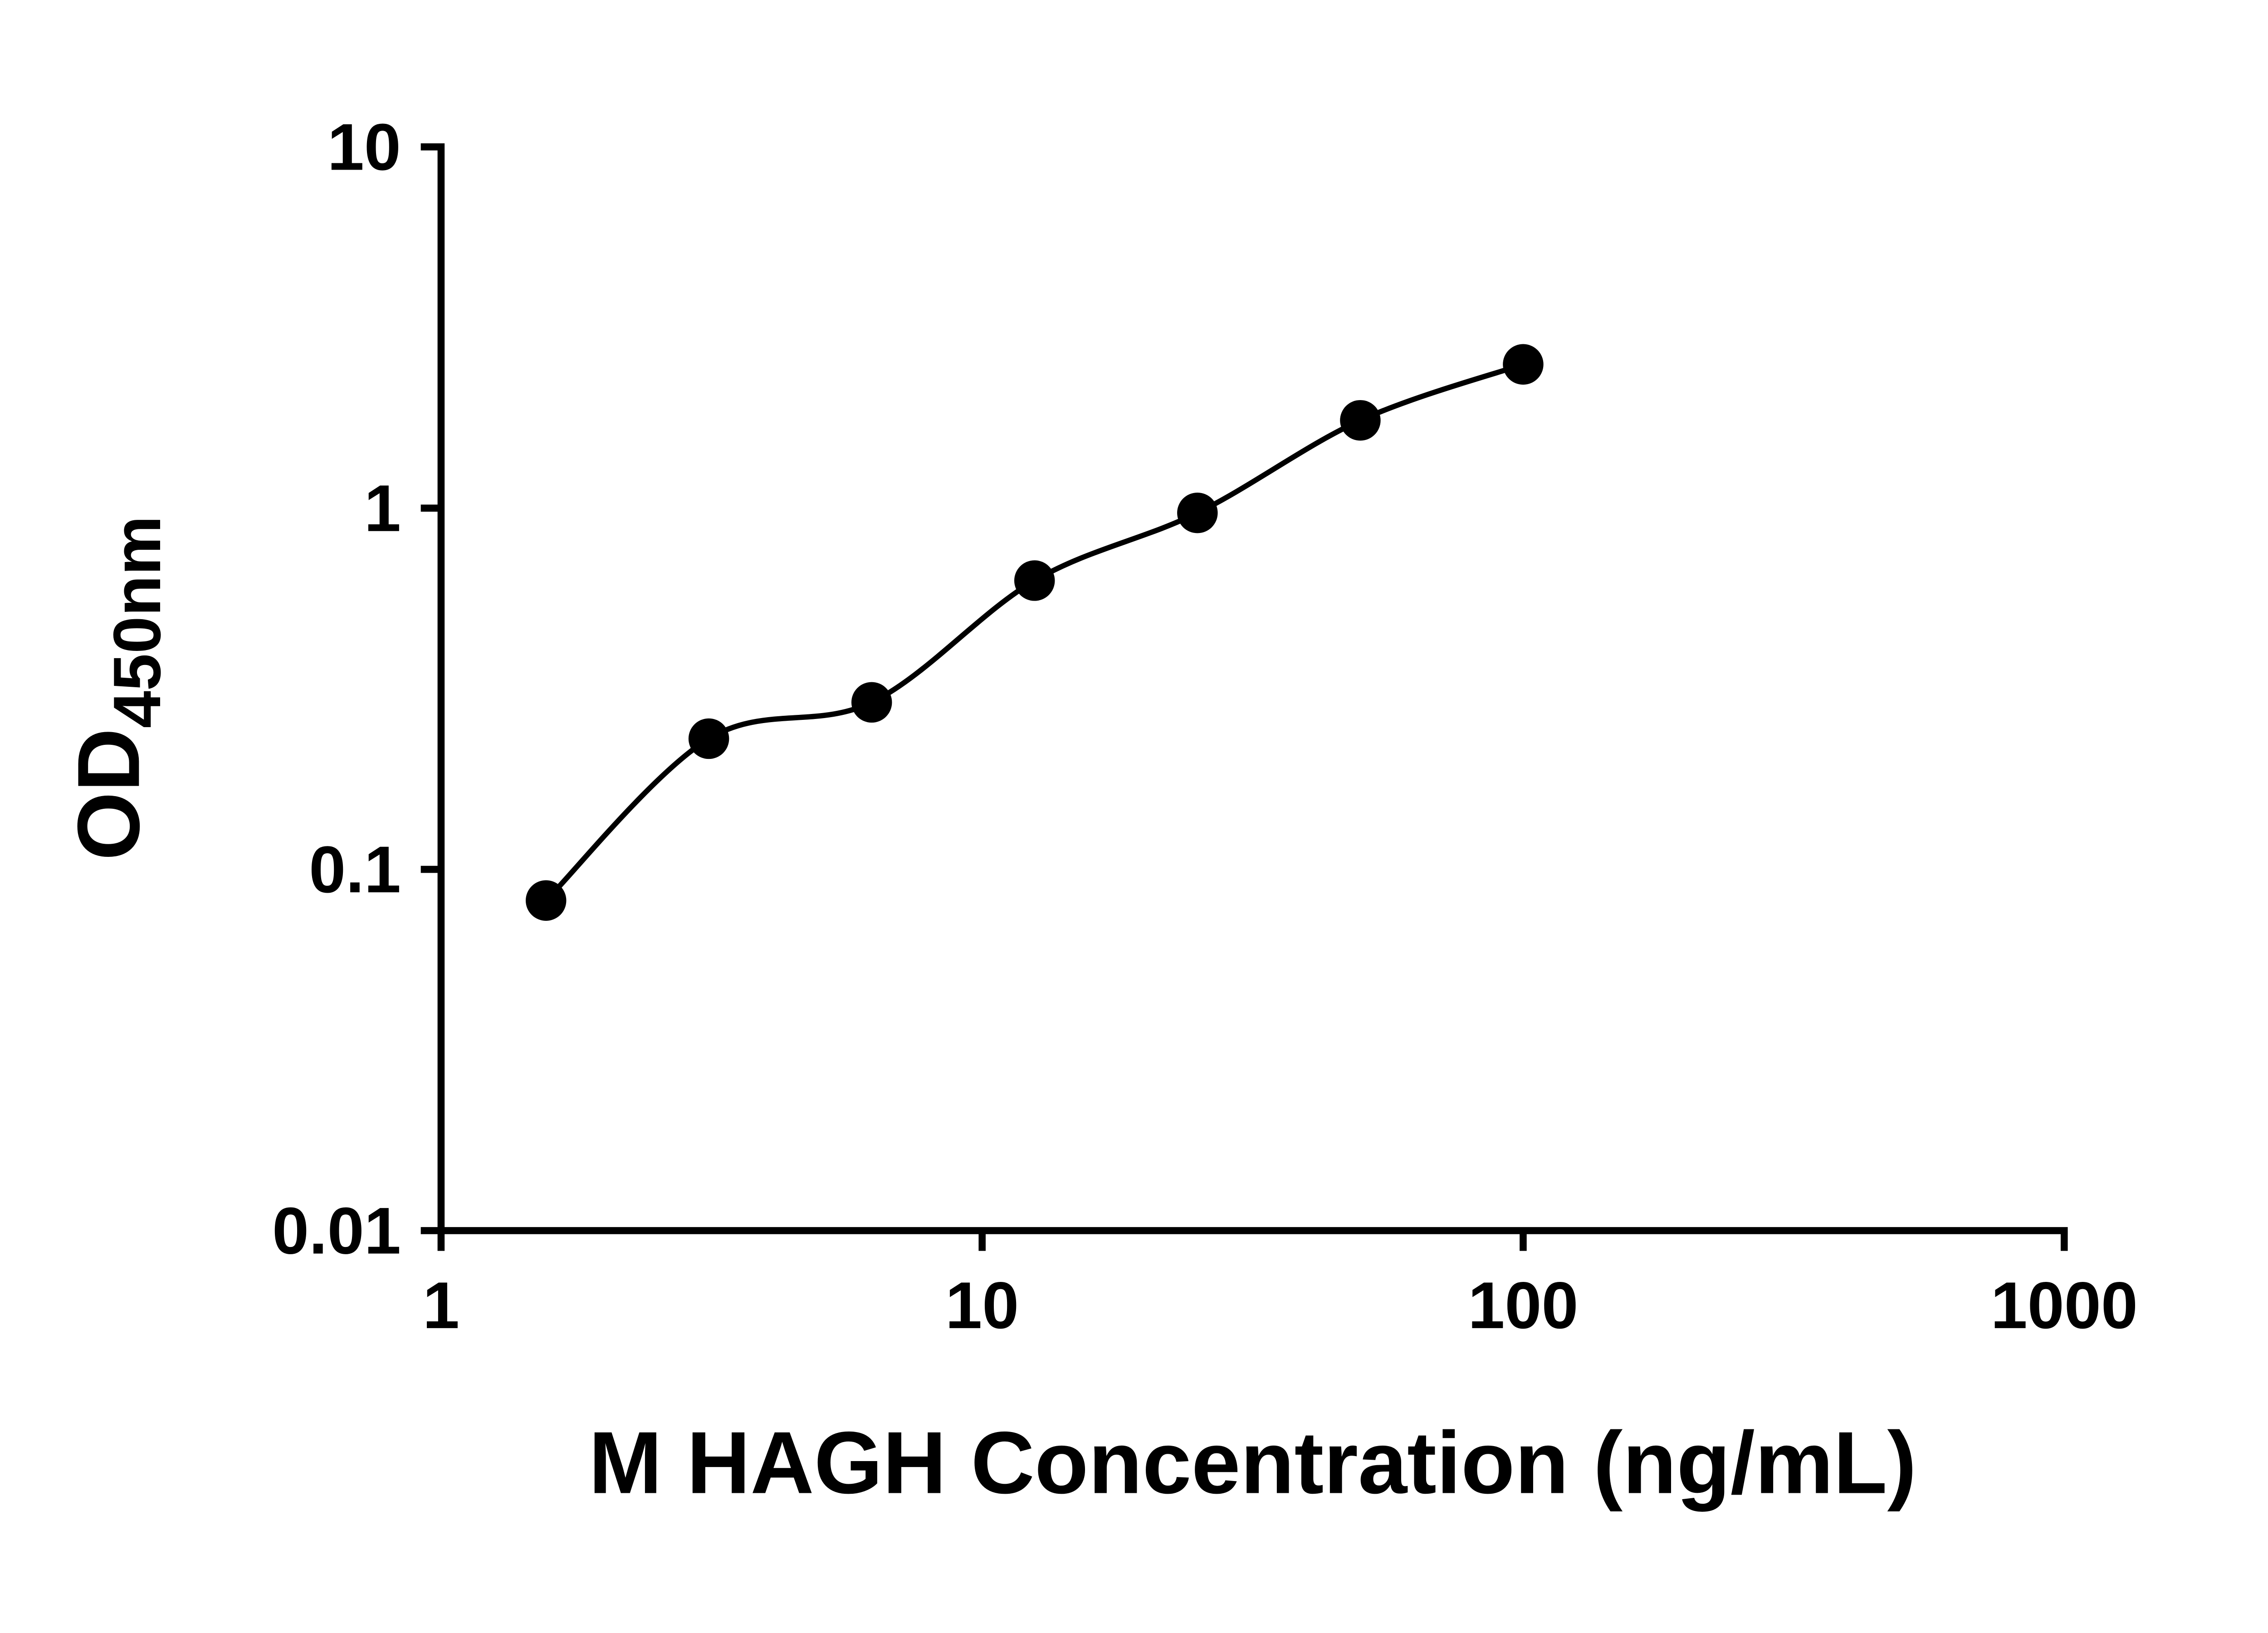 The height and width of the screenshot is (1633, 2268). I want to click on x-tick-label-1000: 1000, so click(2064, 1305).